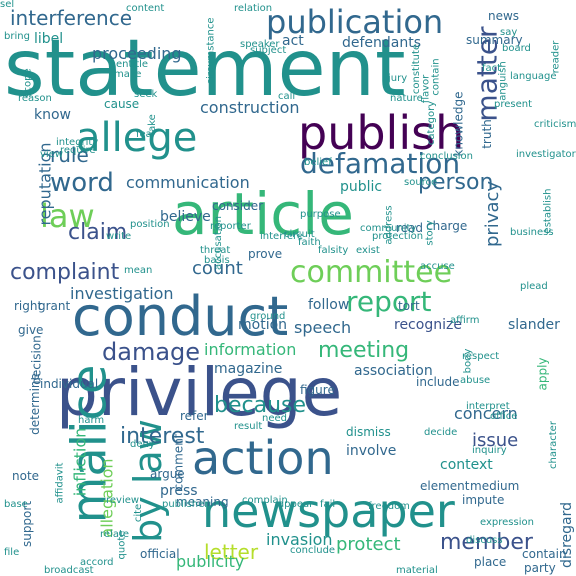 The width and height of the screenshot is (576, 576). What do you see at coordinates (69, 570) in the screenshot?
I see `cloud-word: broadcast` at bounding box center [69, 570].